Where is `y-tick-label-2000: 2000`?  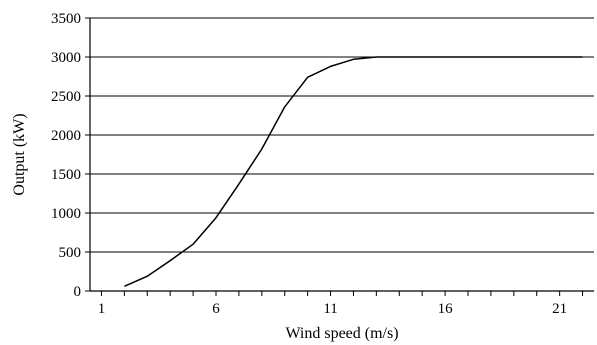 y-tick-label-2000: 2000 is located at coordinates (66, 136).